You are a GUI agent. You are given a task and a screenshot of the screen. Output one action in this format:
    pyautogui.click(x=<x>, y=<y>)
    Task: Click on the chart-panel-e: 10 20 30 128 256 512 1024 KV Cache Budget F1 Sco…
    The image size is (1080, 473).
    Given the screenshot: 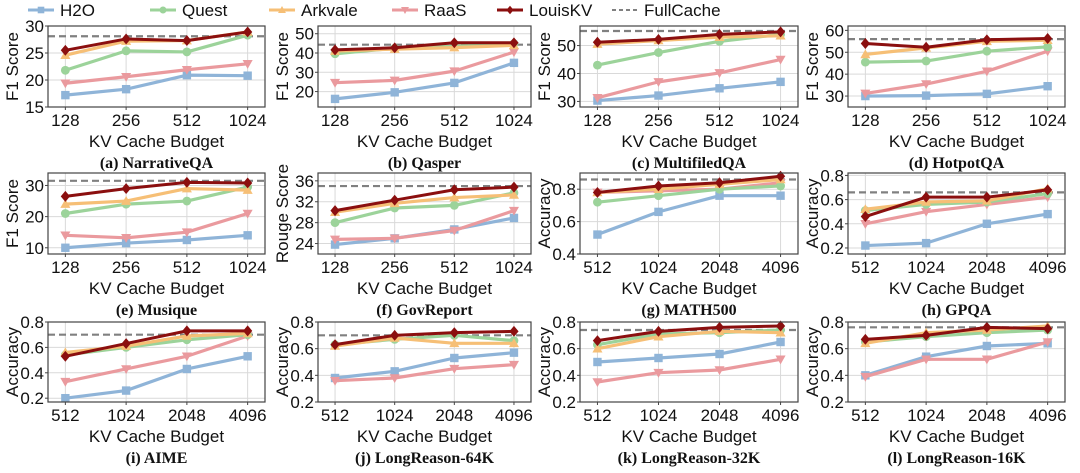 What is the action you would take?
    pyautogui.click(x=135, y=245)
    